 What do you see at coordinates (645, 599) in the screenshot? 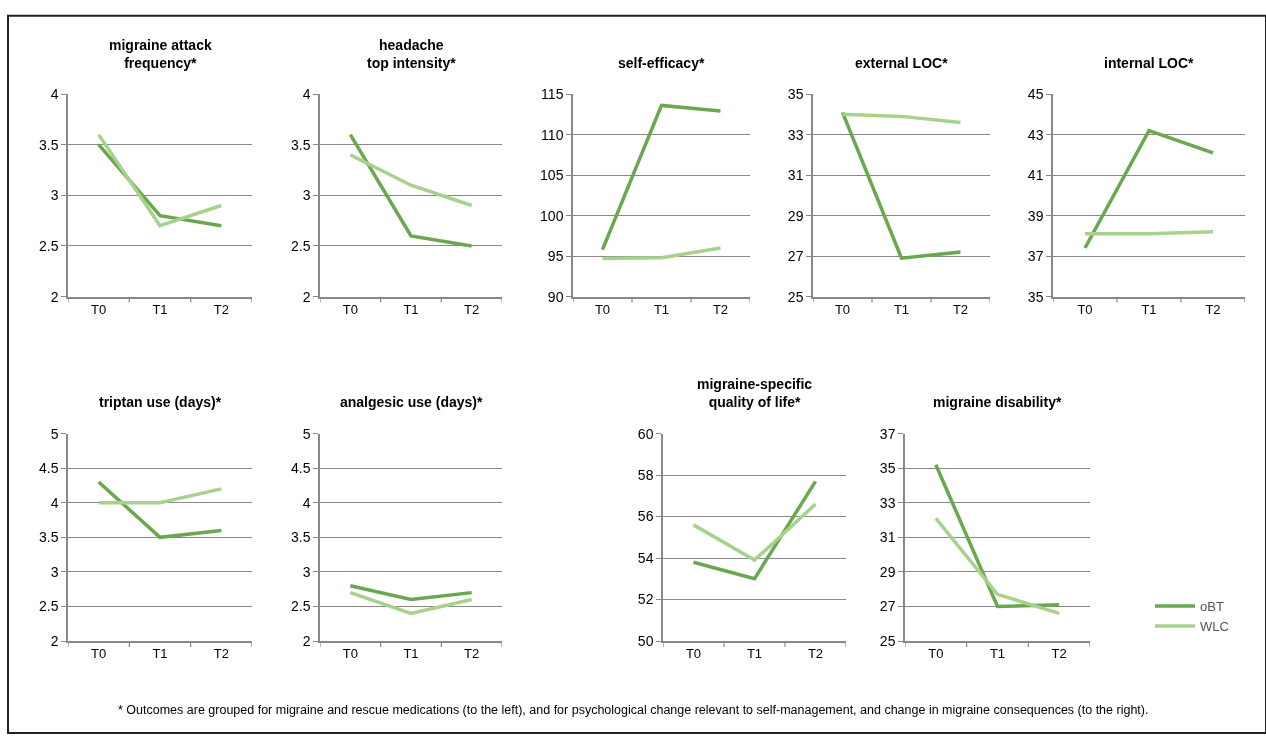
I see `y-tick-label: 52` at bounding box center [645, 599].